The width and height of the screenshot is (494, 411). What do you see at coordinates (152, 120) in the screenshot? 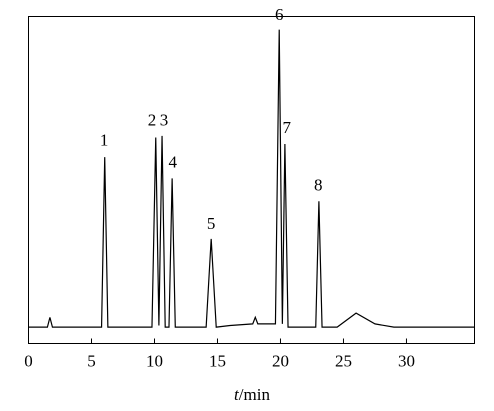
I see `peak-label: 2` at bounding box center [152, 120].